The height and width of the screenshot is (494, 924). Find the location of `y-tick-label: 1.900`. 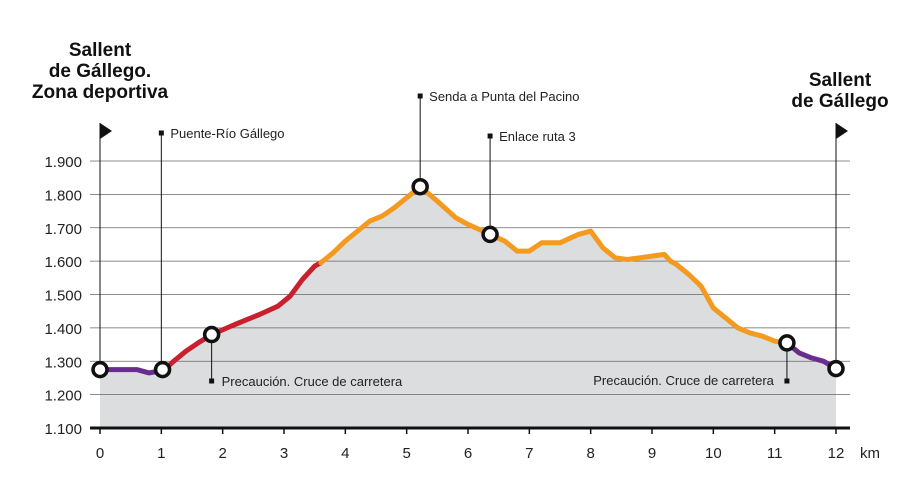

y-tick-label: 1.900 is located at coordinates (63, 162).